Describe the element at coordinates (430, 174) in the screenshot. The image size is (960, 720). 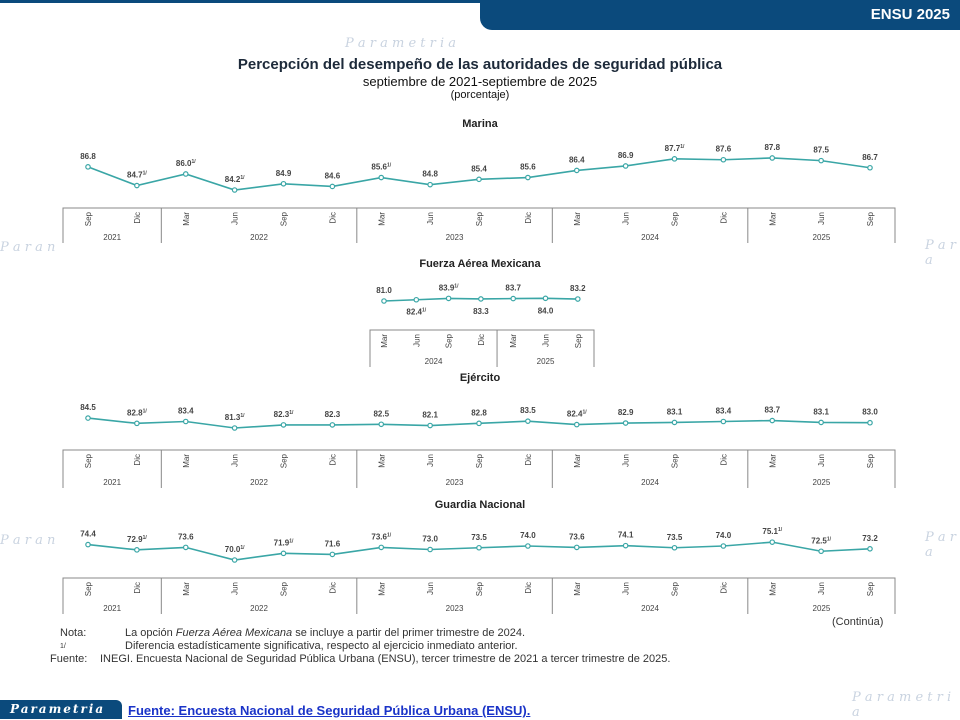
I see `data-label: 84.8` at that location.